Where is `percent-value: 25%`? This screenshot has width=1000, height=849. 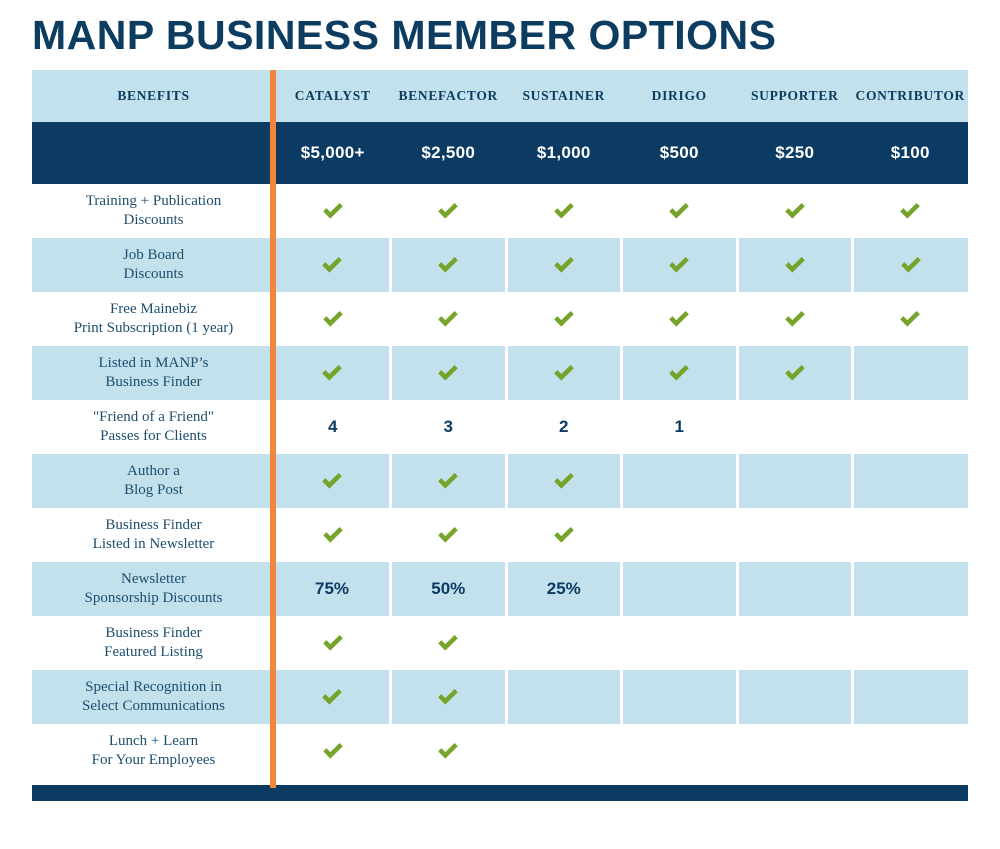
percent-value: 25% is located at coordinates (563, 588).